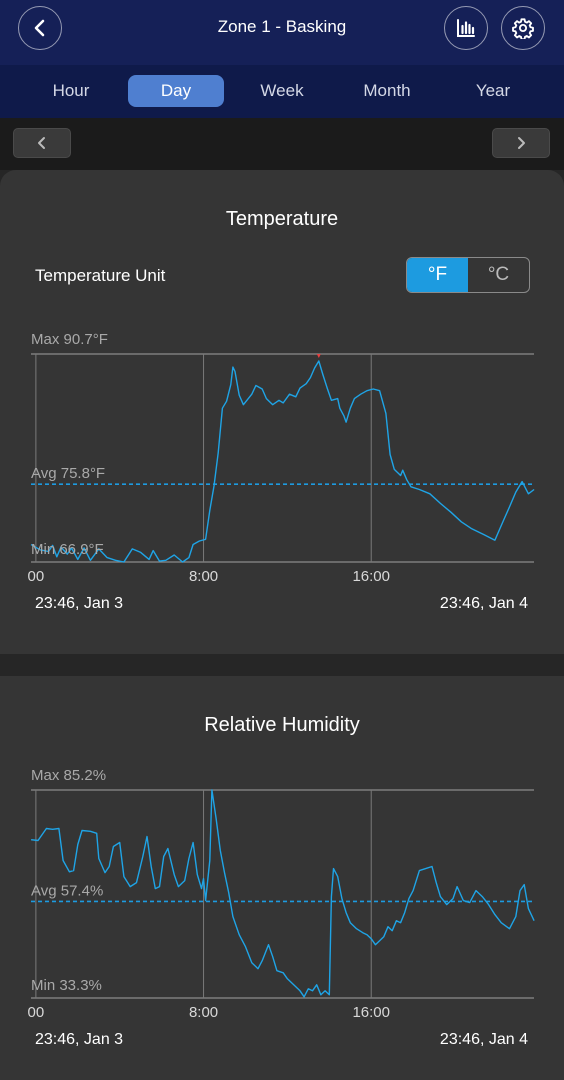  I want to click on humidity-x-tick-label-0: 00, so click(36, 1012).